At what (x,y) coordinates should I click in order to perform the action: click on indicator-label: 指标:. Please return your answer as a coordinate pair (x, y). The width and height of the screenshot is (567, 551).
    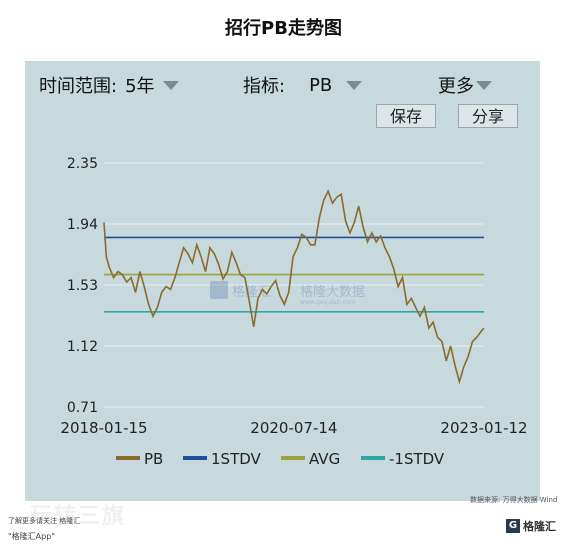
    Looking at the image, I should click on (264, 86).